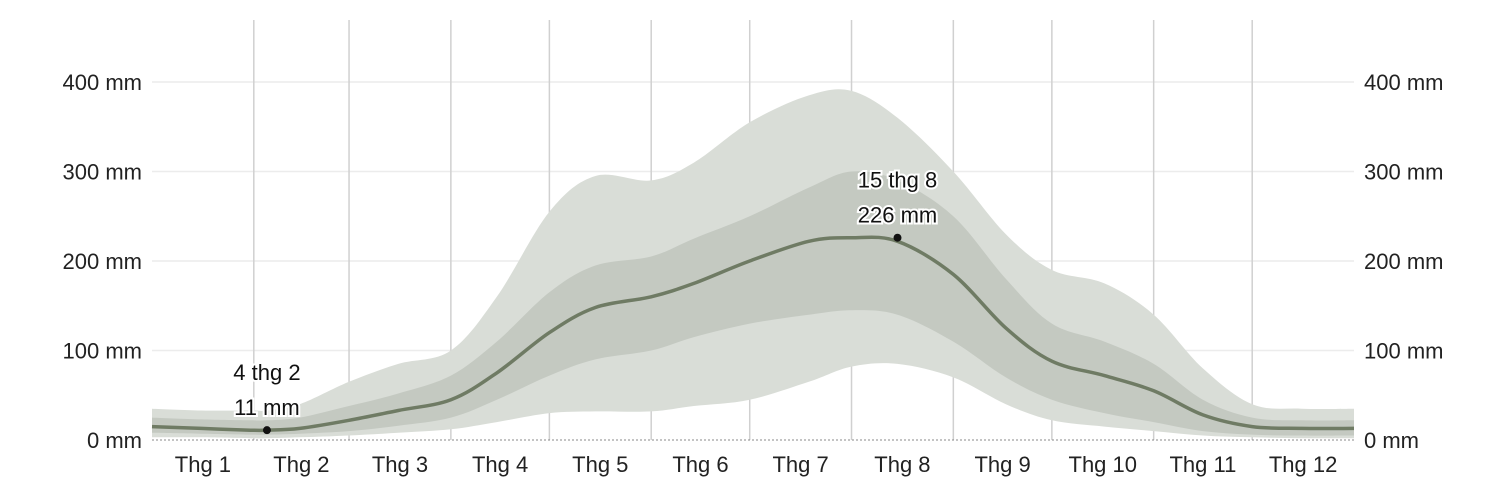  I want to click on month-label: Thg 12, so click(1303, 464).